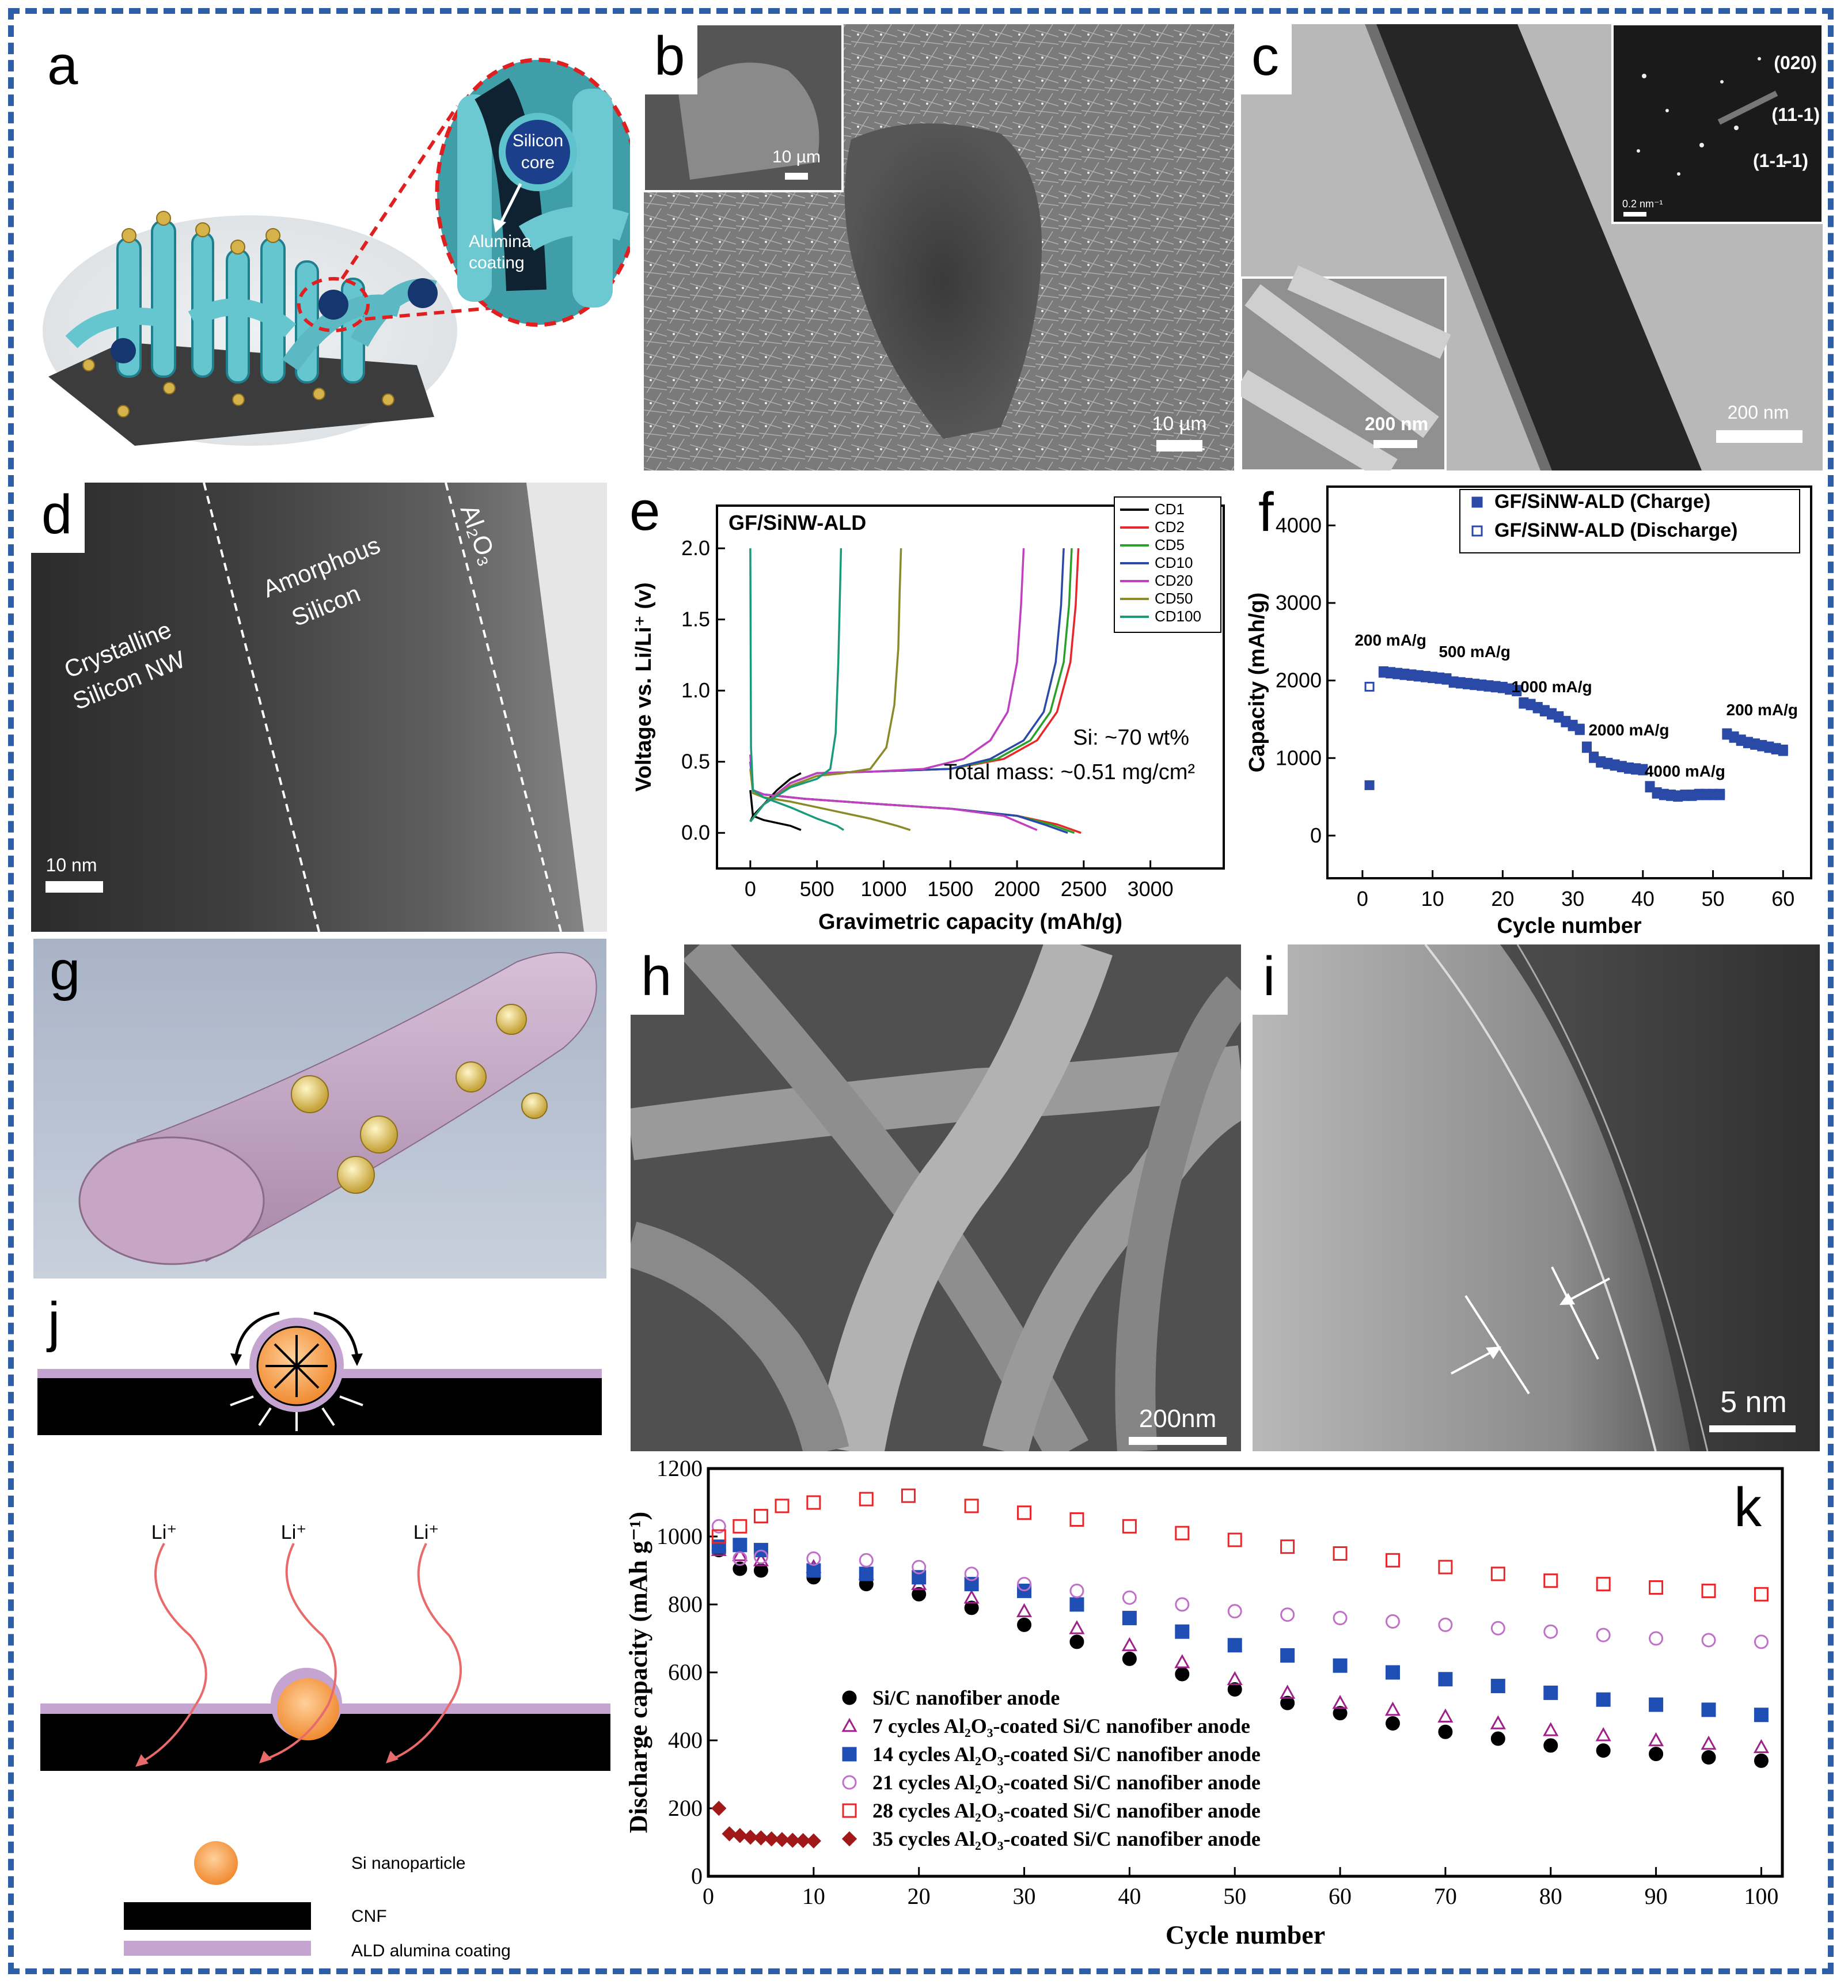 The image size is (1848, 1988). What do you see at coordinates (1151, 889) in the screenshot?
I see `x-tick-label: 3000` at bounding box center [1151, 889].